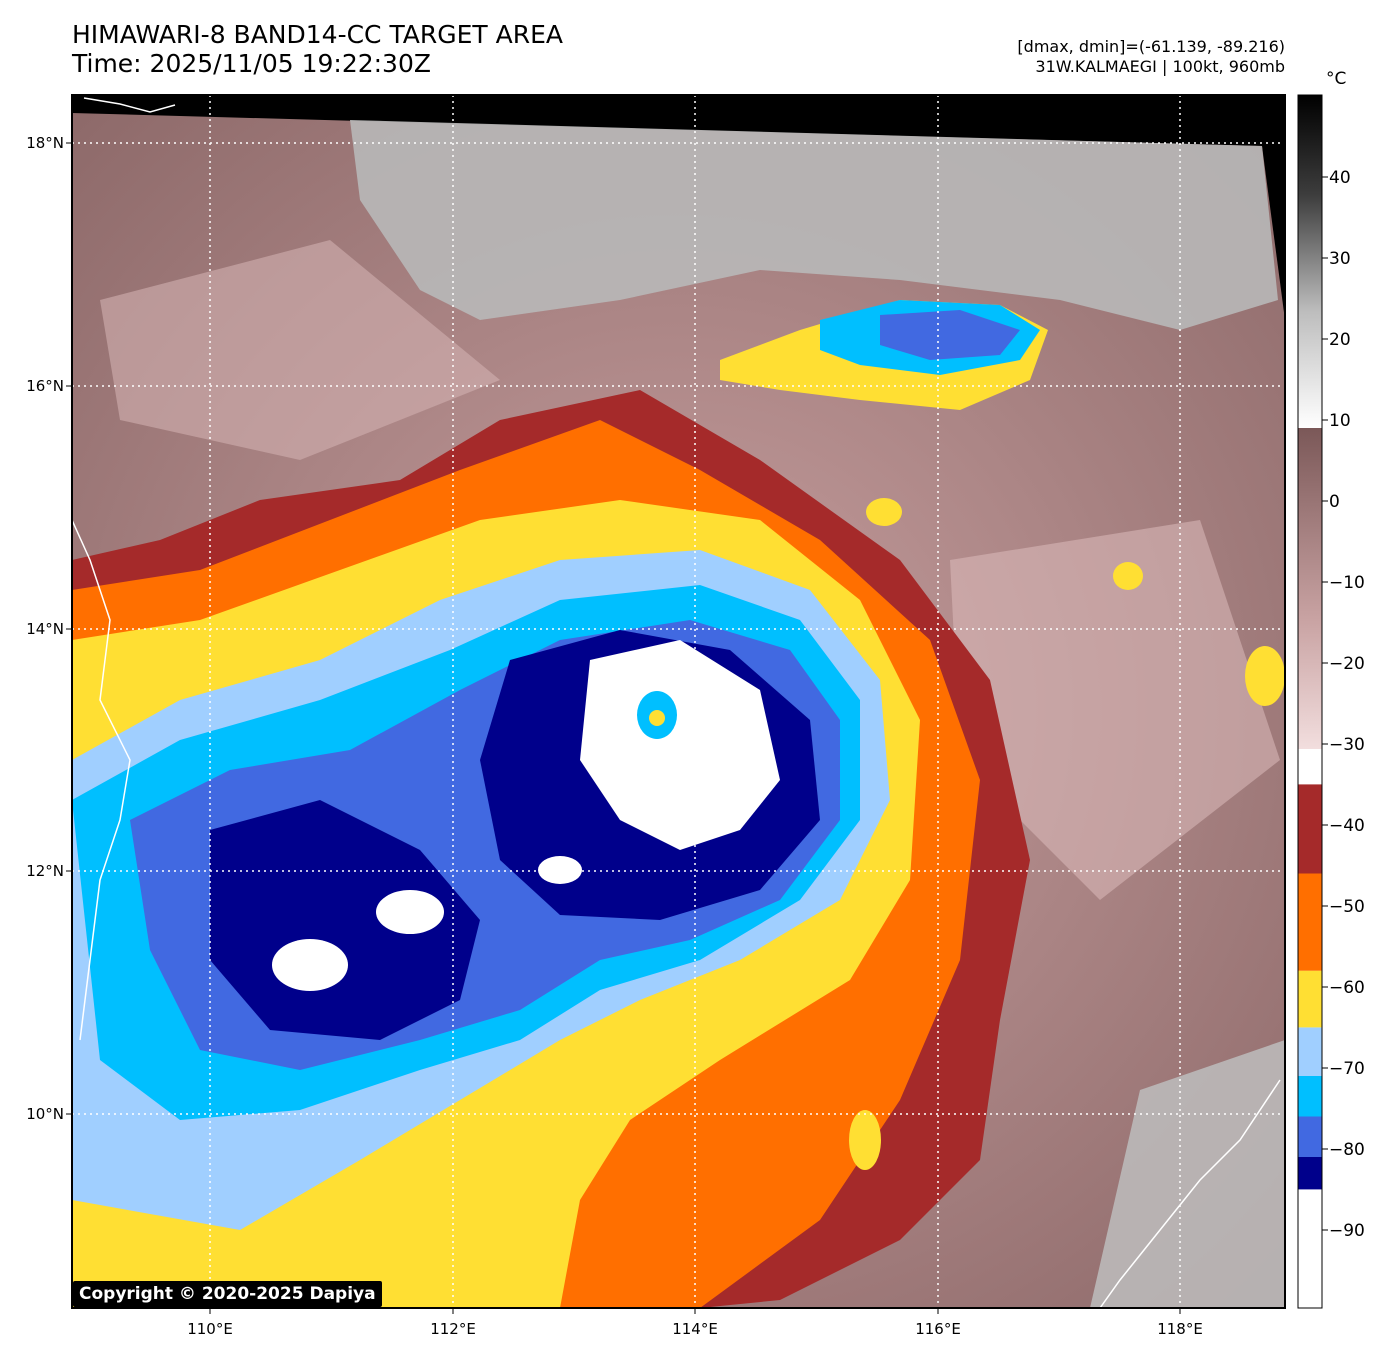  Describe the element at coordinates (300, 350) in the screenshot. I see `cloud-light-west` at that location.